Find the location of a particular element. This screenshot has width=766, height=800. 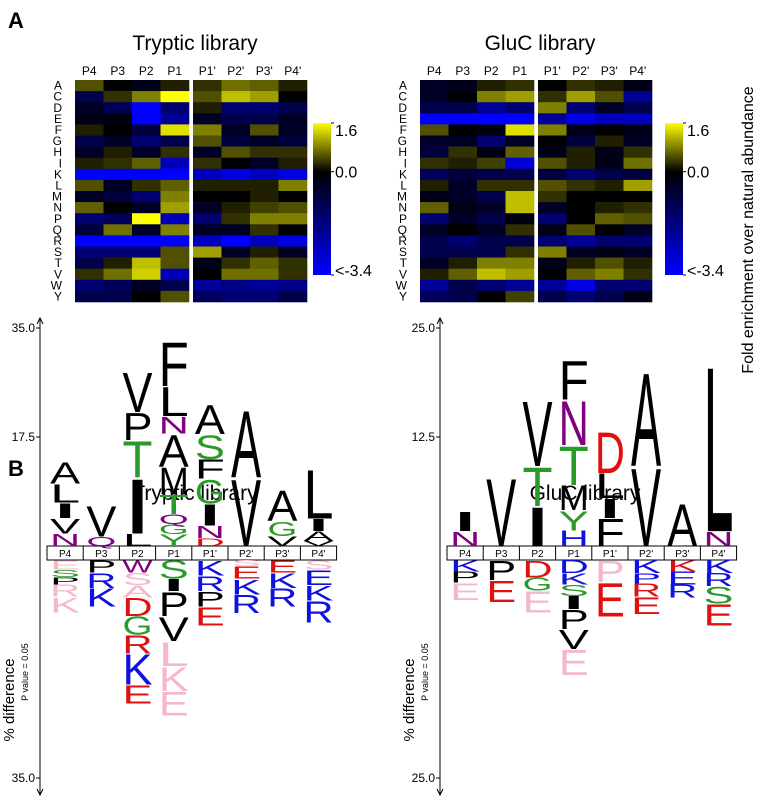

y-tick-label: 25.0 is located at coordinates (424, 778).